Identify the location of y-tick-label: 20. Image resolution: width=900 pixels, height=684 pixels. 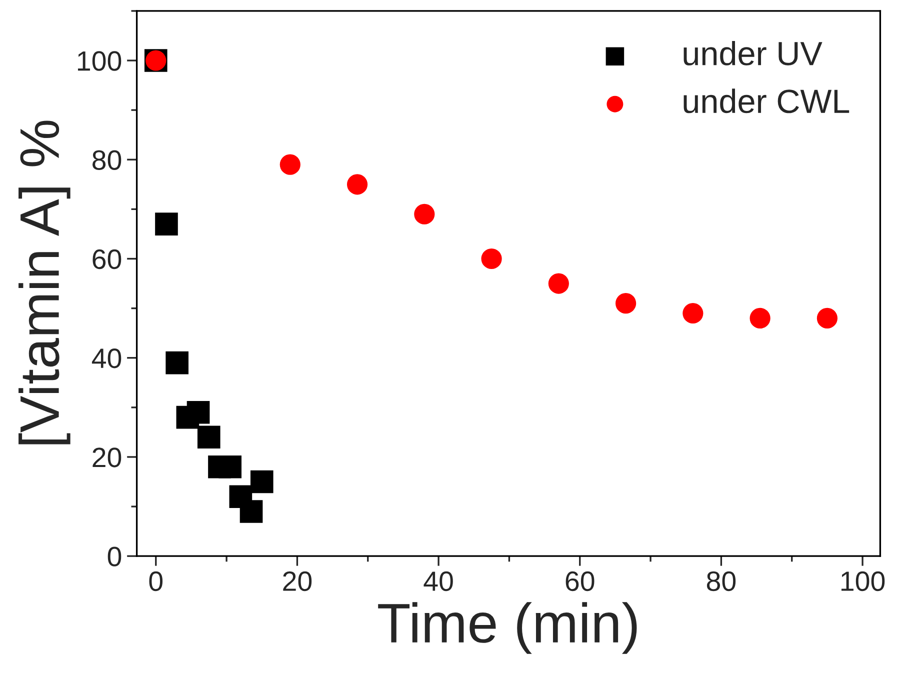
(107, 458).